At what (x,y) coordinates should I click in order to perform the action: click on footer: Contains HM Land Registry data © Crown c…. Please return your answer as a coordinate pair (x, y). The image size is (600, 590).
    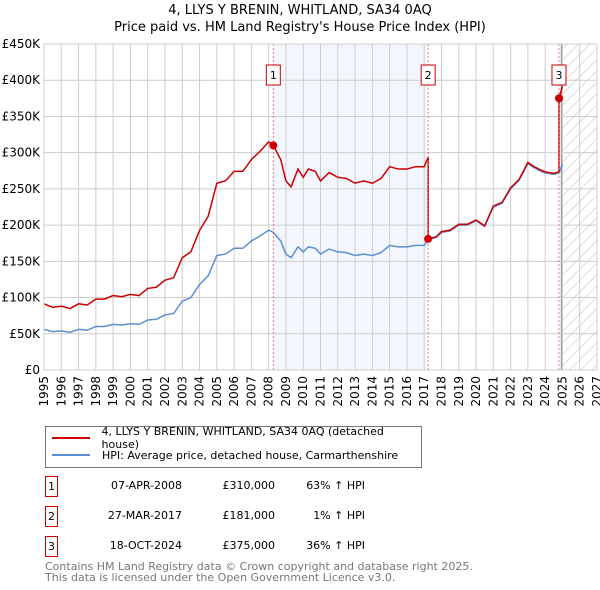
    Looking at the image, I should click on (259, 572).